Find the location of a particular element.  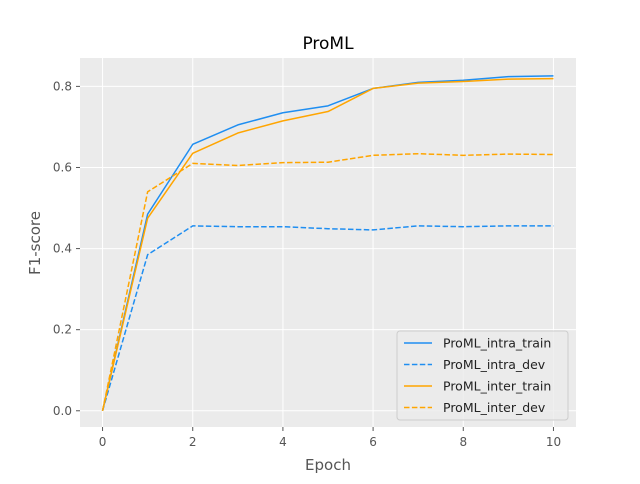

legend-label: ProML_inter_train is located at coordinates (497, 386).